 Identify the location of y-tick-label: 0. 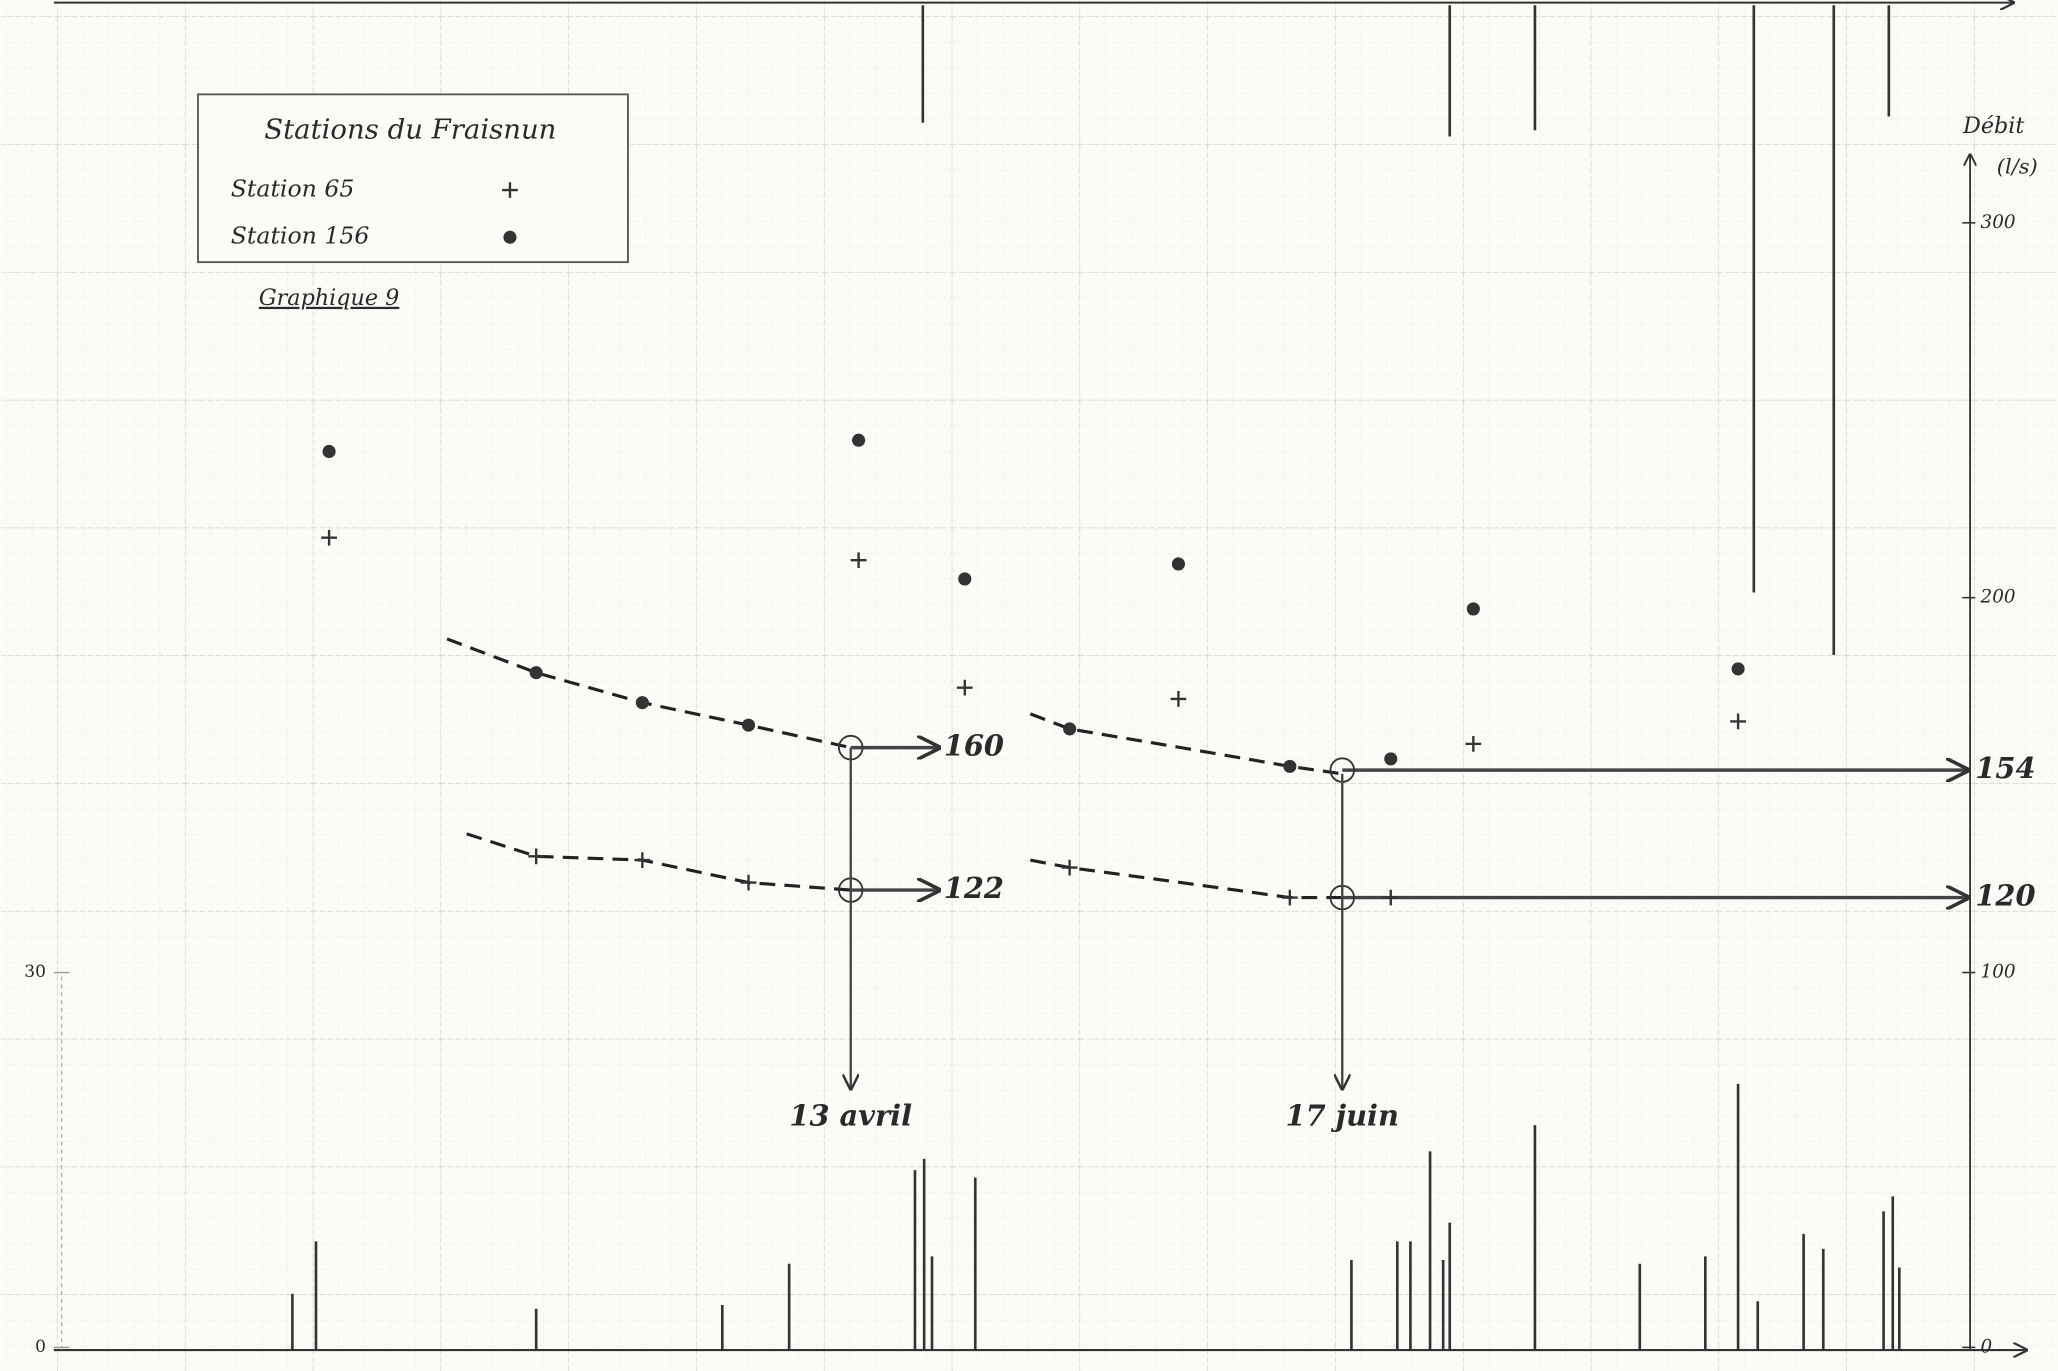
(1987, 1346).